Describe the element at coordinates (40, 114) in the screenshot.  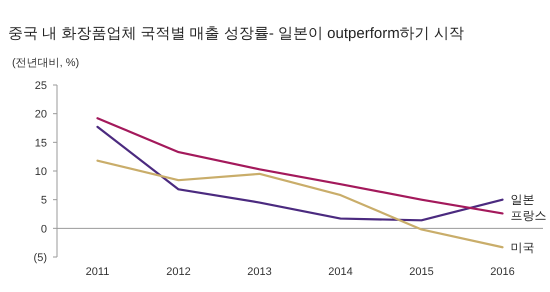
I see `y-tick-label: 20` at that location.